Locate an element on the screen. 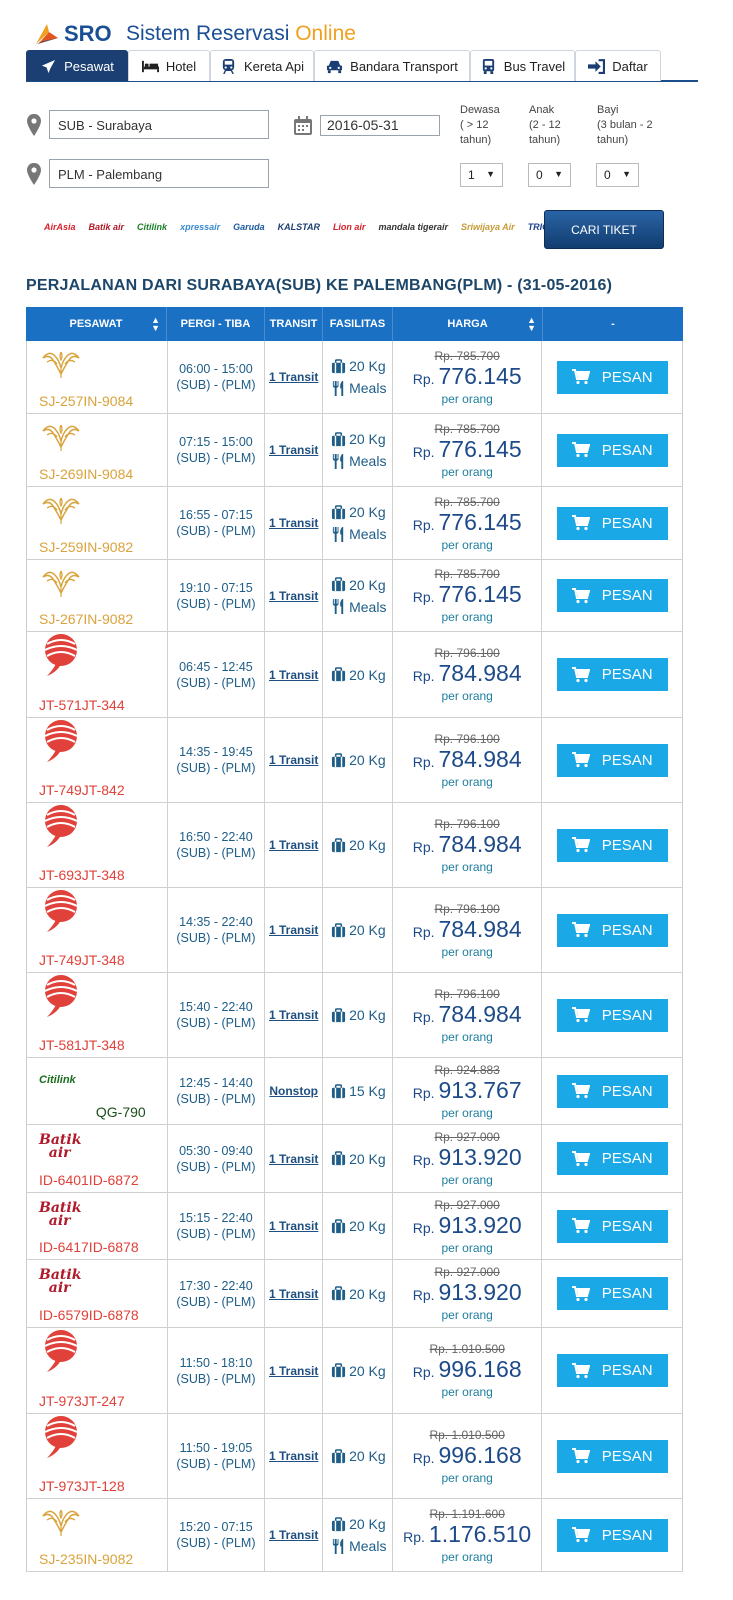  meals-info: Meals is located at coordinates (358, 461).